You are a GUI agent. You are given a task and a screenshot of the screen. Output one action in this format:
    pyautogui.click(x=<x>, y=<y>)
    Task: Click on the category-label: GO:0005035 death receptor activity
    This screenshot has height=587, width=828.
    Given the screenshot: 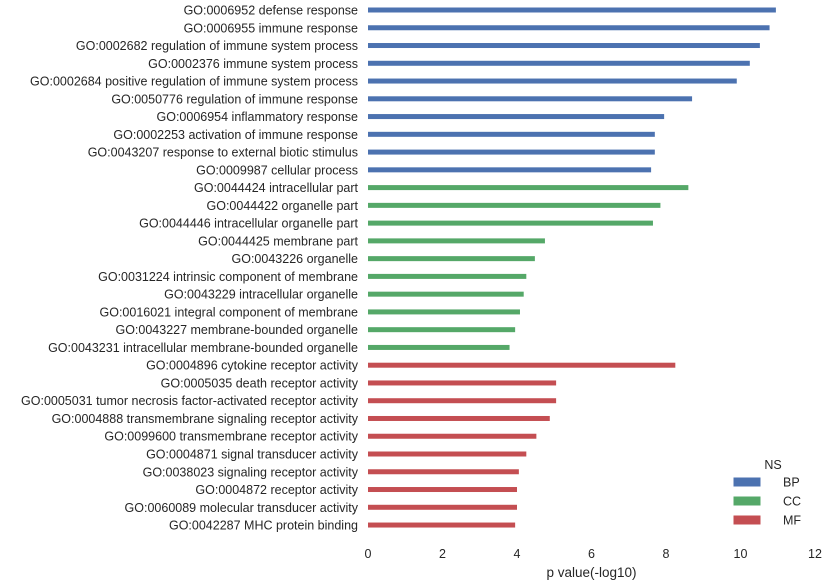 What is the action you would take?
    pyautogui.click(x=260, y=383)
    